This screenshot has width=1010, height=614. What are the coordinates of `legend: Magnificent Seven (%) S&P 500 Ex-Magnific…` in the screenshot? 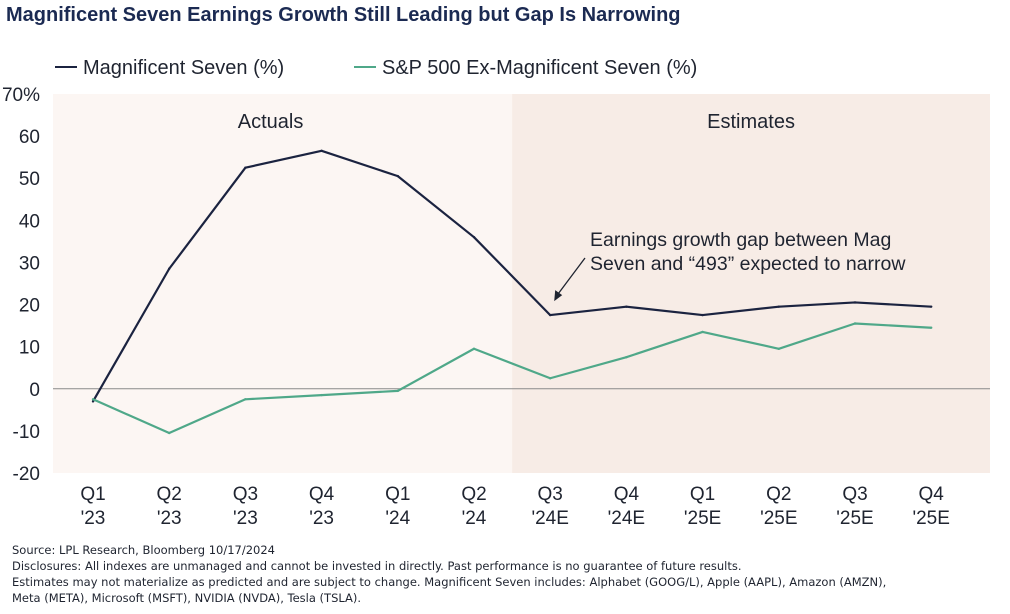 It's located at (376, 68).